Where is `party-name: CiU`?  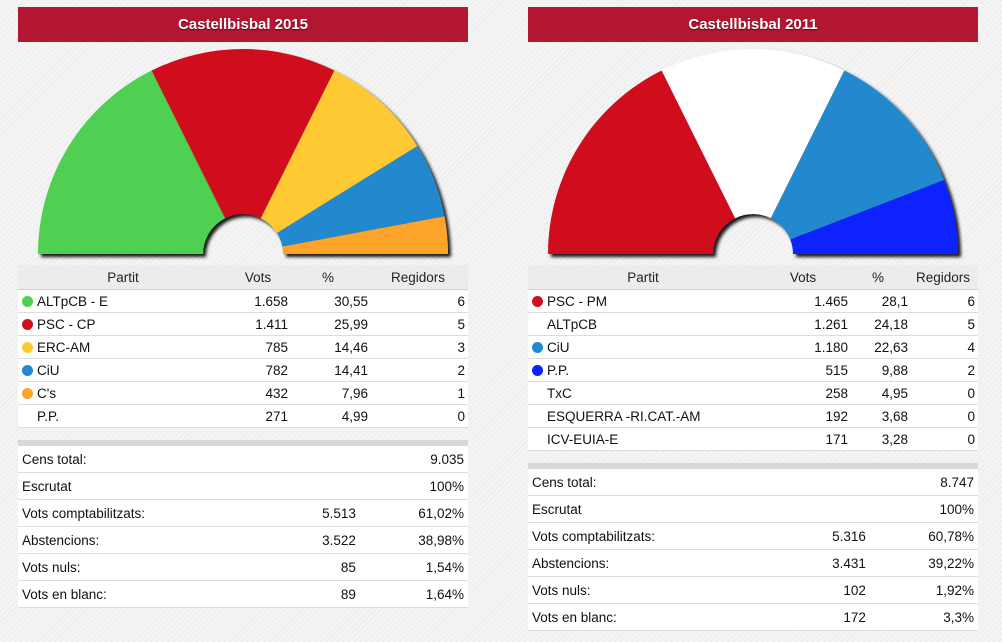
party-name: CiU is located at coordinates (48, 370).